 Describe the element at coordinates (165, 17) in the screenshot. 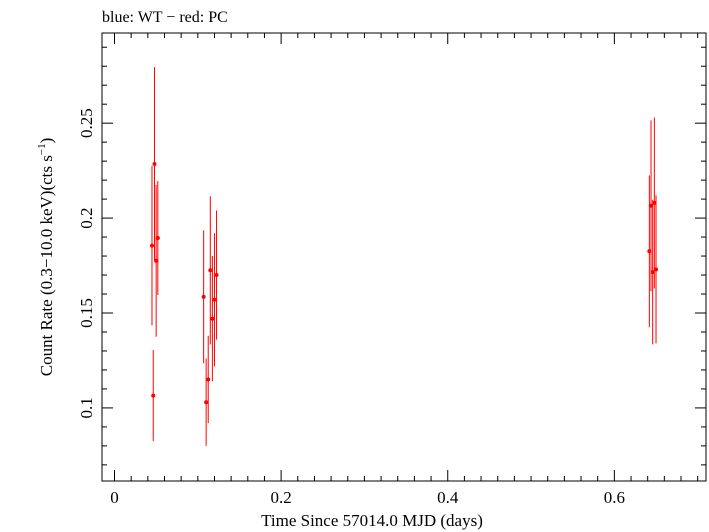

I see `header-label: blue: WT − red: PC` at that location.